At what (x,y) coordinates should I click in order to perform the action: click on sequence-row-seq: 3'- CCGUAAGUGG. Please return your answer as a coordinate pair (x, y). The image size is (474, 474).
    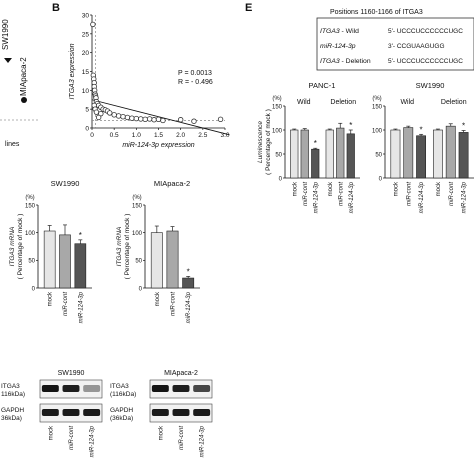
    Looking at the image, I should click on (416, 46).